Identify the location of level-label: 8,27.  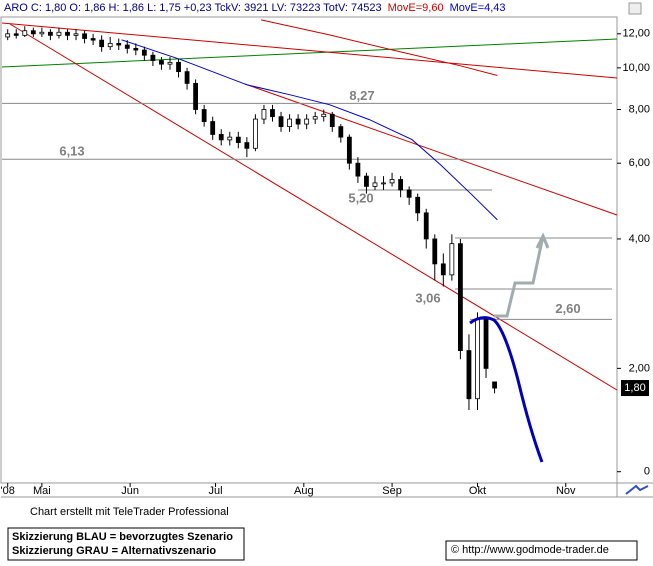
(361, 95).